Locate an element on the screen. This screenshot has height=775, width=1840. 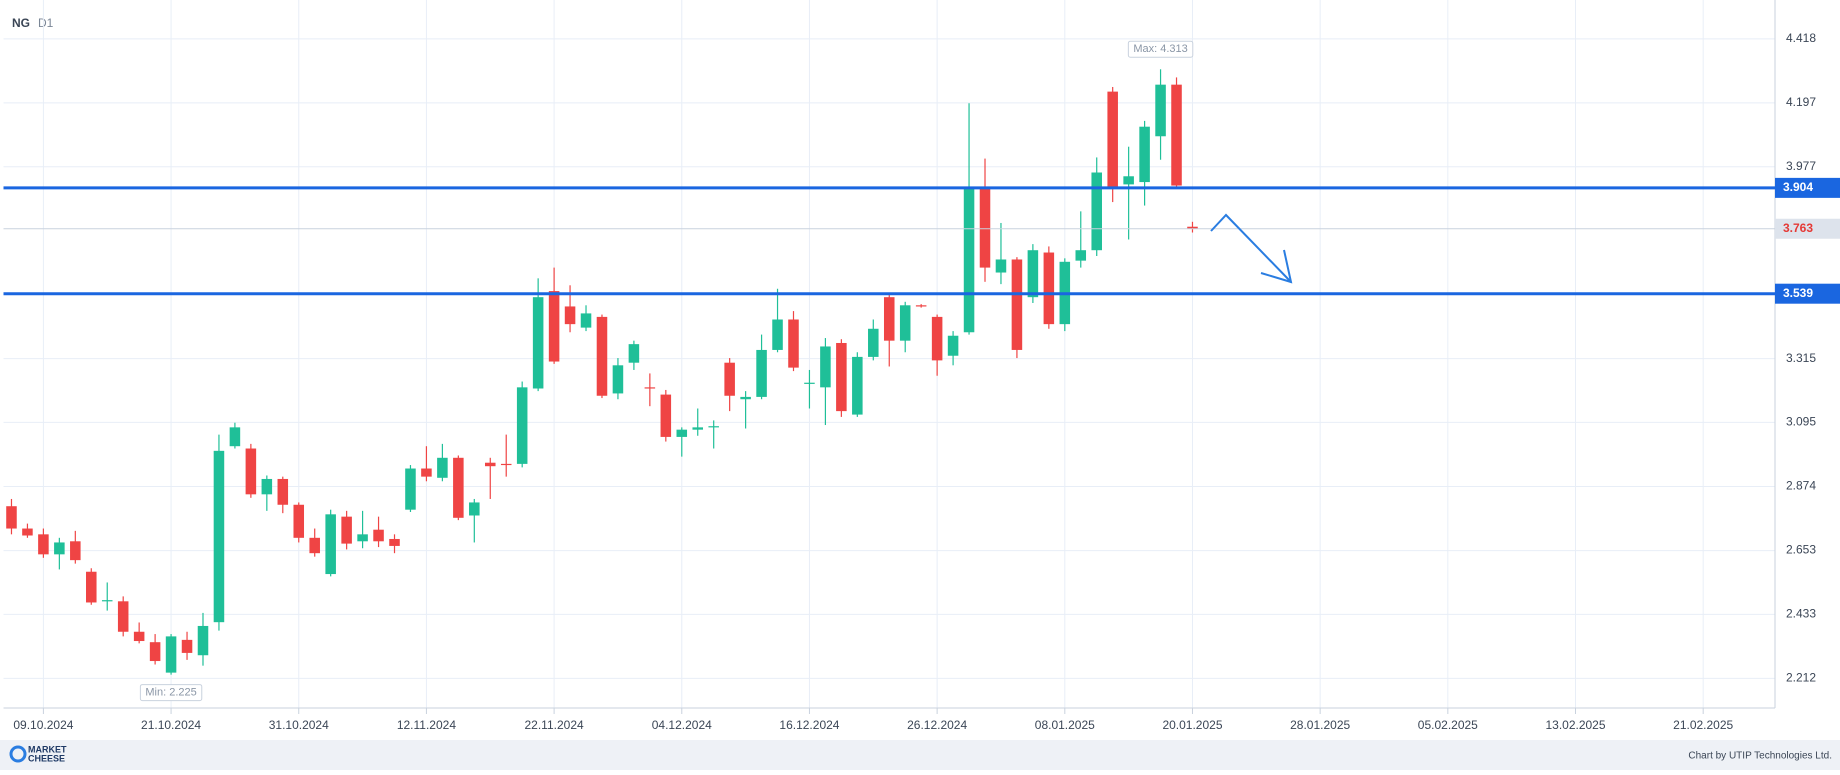
arrow-line is located at coordinates (1251, 248).